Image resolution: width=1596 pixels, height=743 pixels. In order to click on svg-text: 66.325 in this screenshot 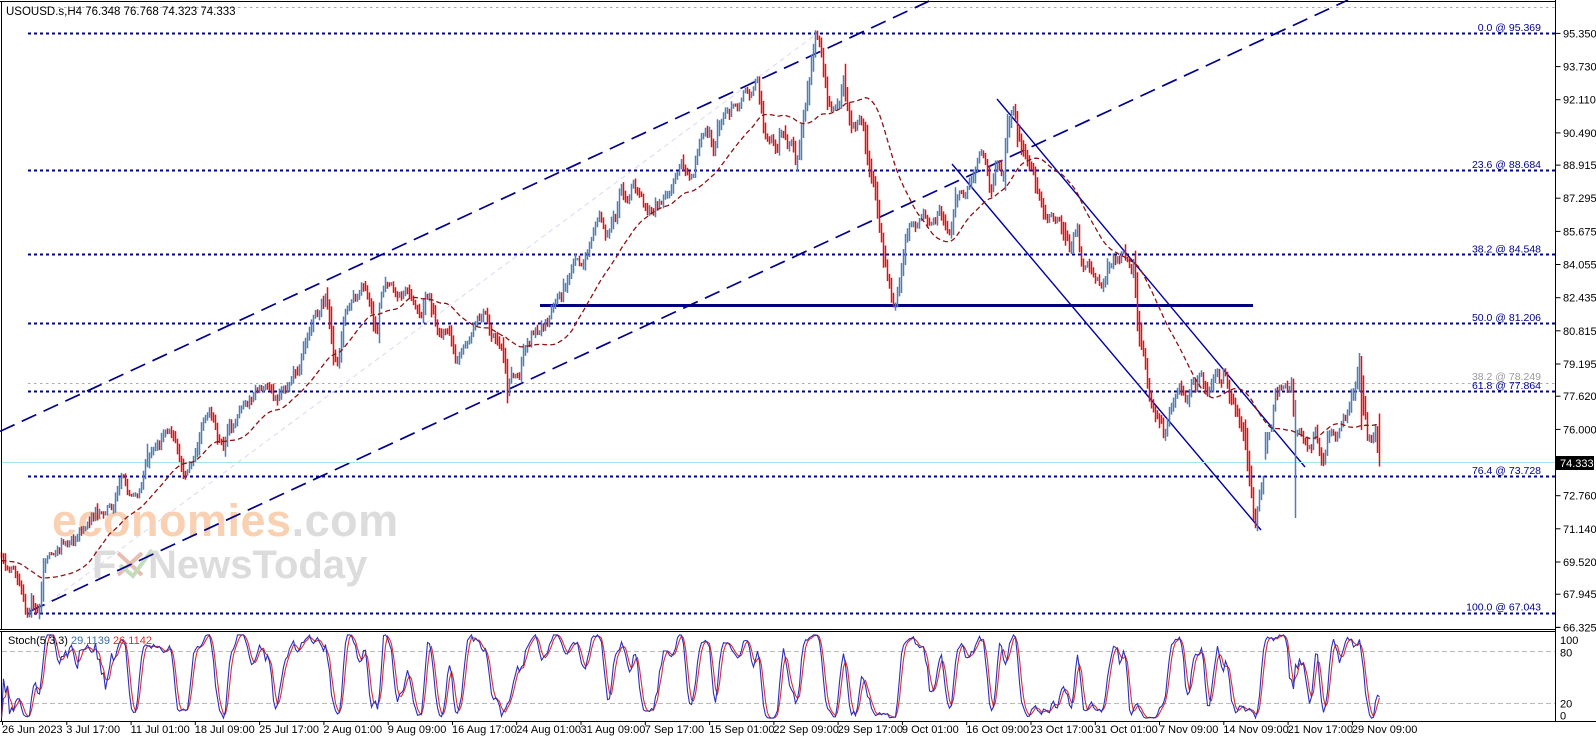, I will do `click(1579, 628)`.